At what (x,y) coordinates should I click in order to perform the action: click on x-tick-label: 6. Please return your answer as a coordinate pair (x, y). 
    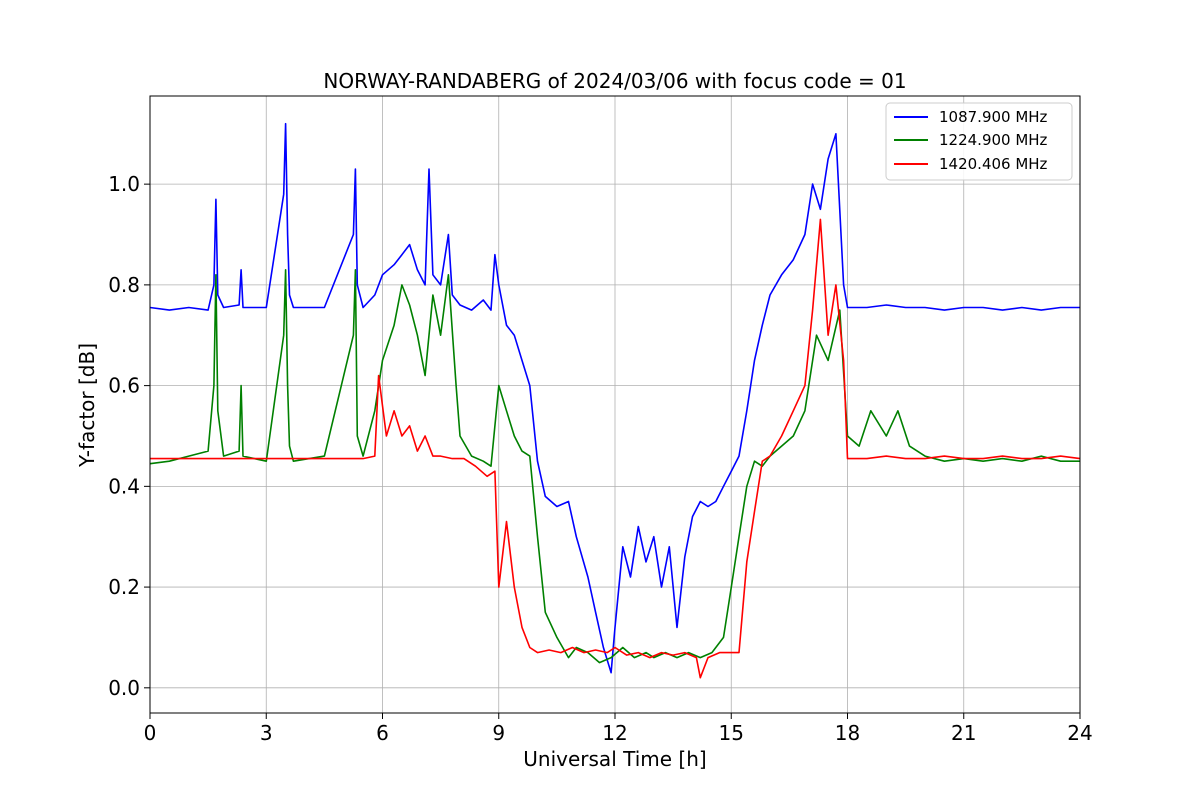
    Looking at the image, I should click on (382, 733).